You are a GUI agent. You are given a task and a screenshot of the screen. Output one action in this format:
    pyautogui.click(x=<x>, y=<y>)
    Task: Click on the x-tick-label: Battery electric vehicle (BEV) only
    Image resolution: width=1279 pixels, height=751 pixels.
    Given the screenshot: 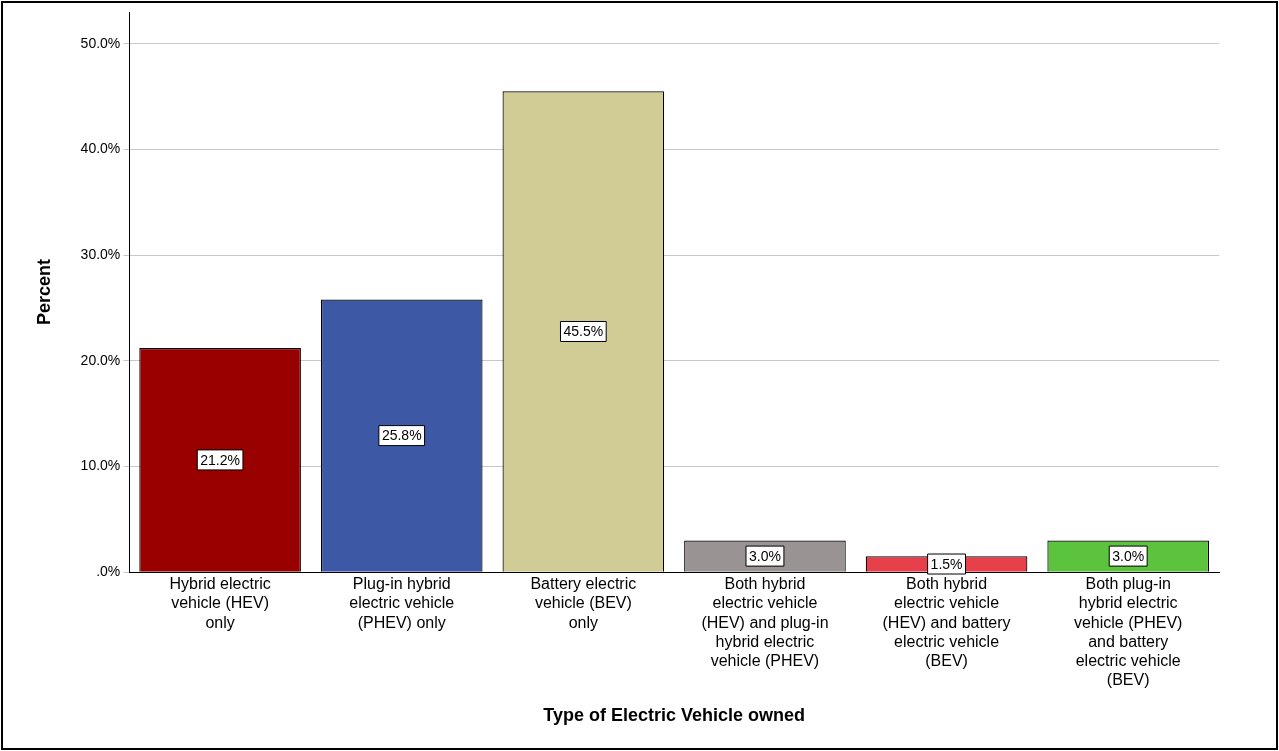 What is the action you would take?
    pyautogui.click(x=583, y=603)
    